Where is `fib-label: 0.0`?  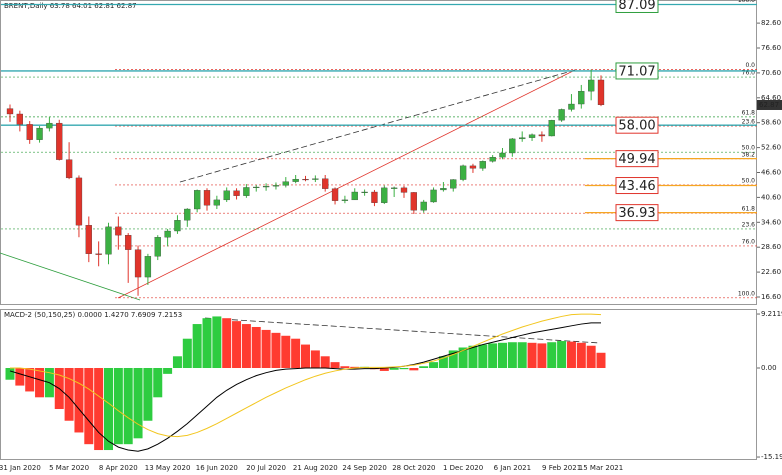
fib-label: 0.0 is located at coordinates (750, 65).